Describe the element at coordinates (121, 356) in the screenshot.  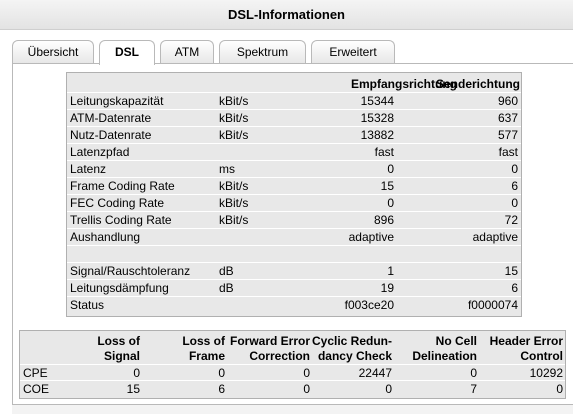
I see `error-header-line2: Signal` at that location.